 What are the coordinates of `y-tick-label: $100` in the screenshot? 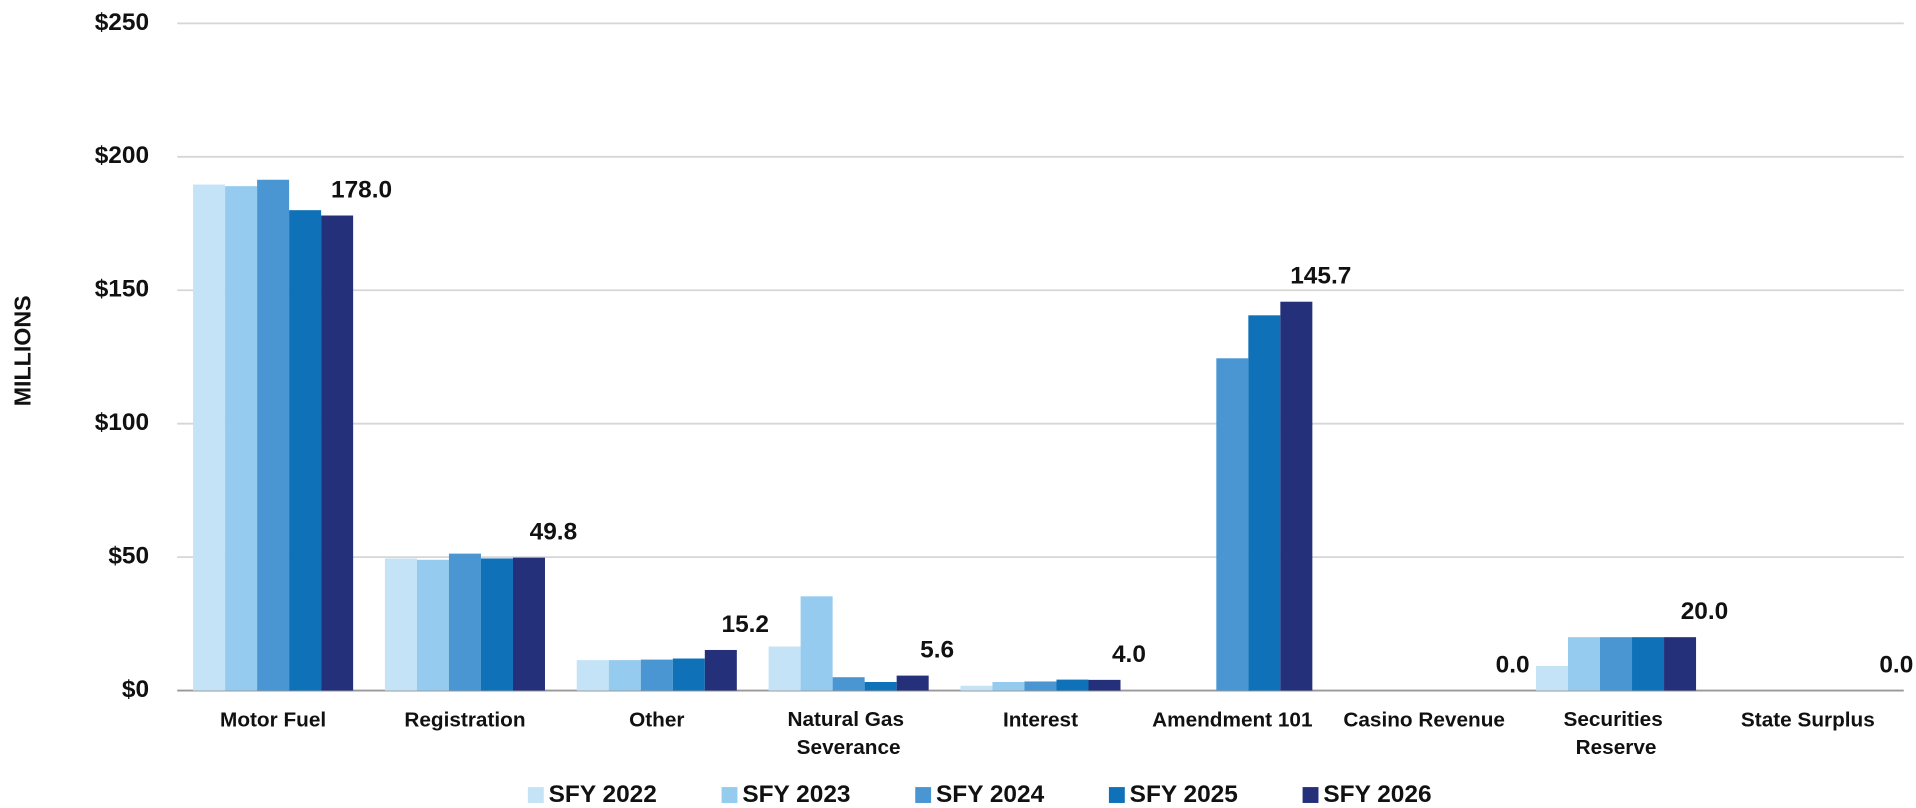 It's located at (122, 422).